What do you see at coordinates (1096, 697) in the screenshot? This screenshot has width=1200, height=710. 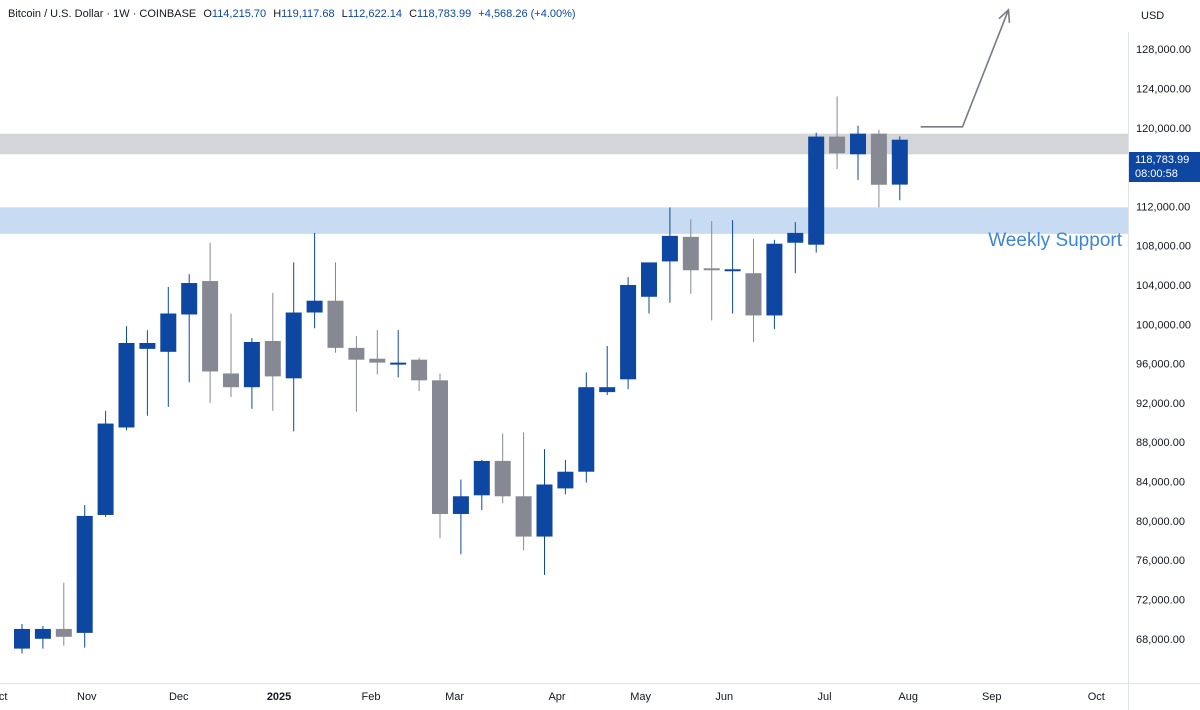 I see `time-tick-label: Oct` at bounding box center [1096, 697].